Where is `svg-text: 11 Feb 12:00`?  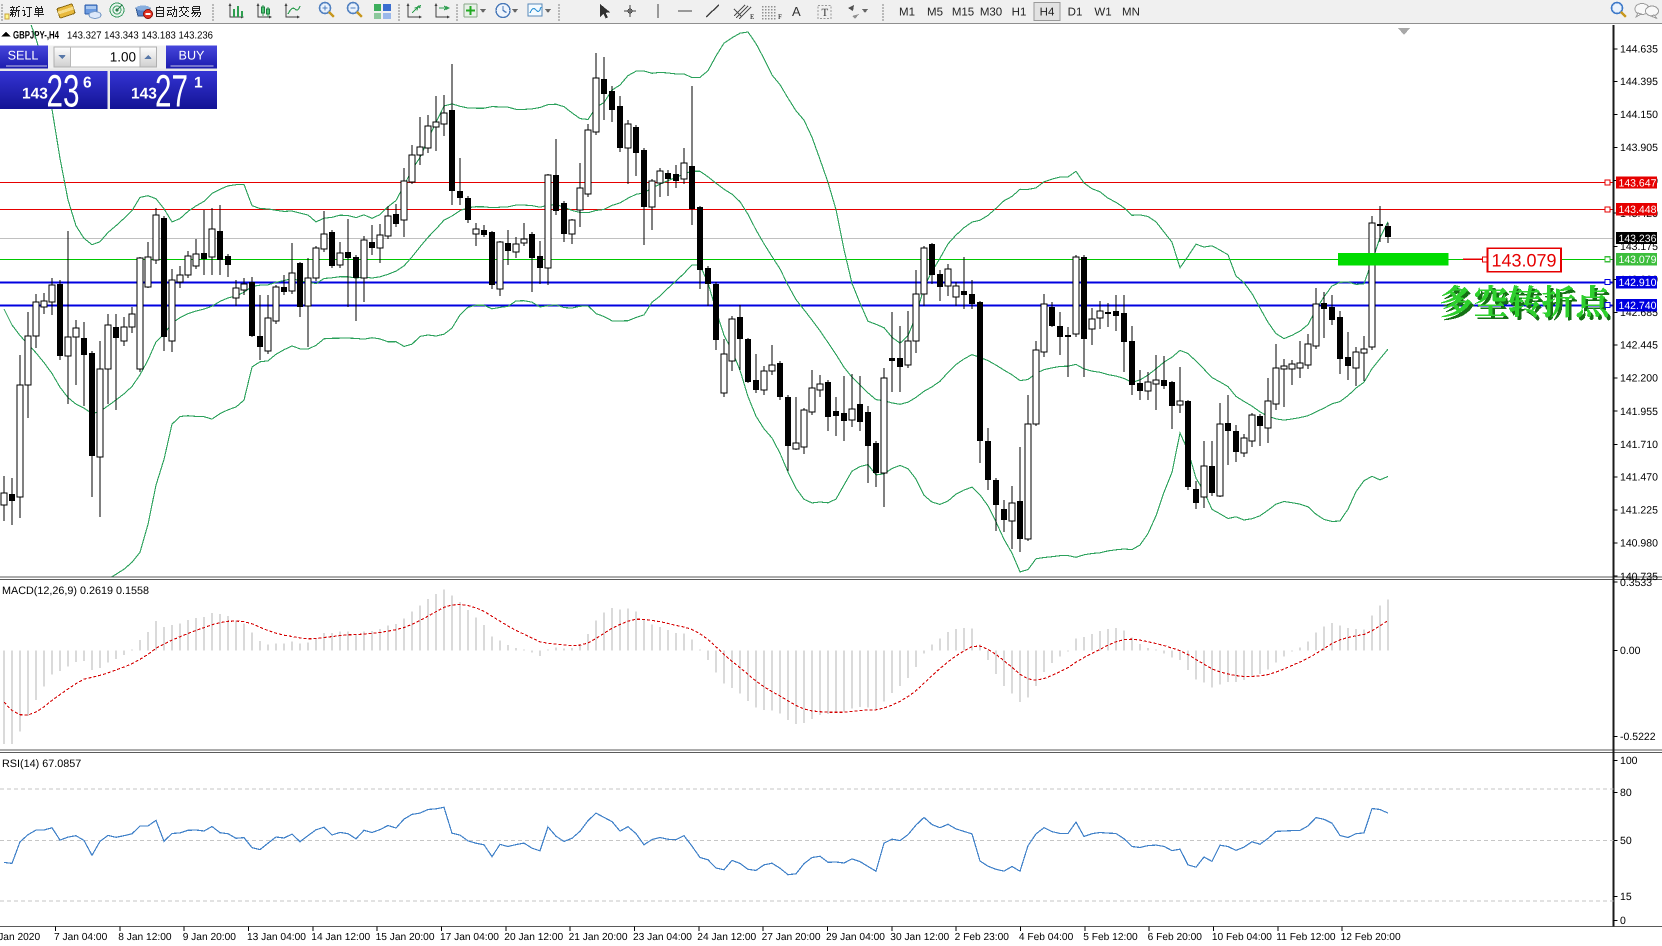
svg-text: 11 Feb 12:00 is located at coordinates (1306, 937).